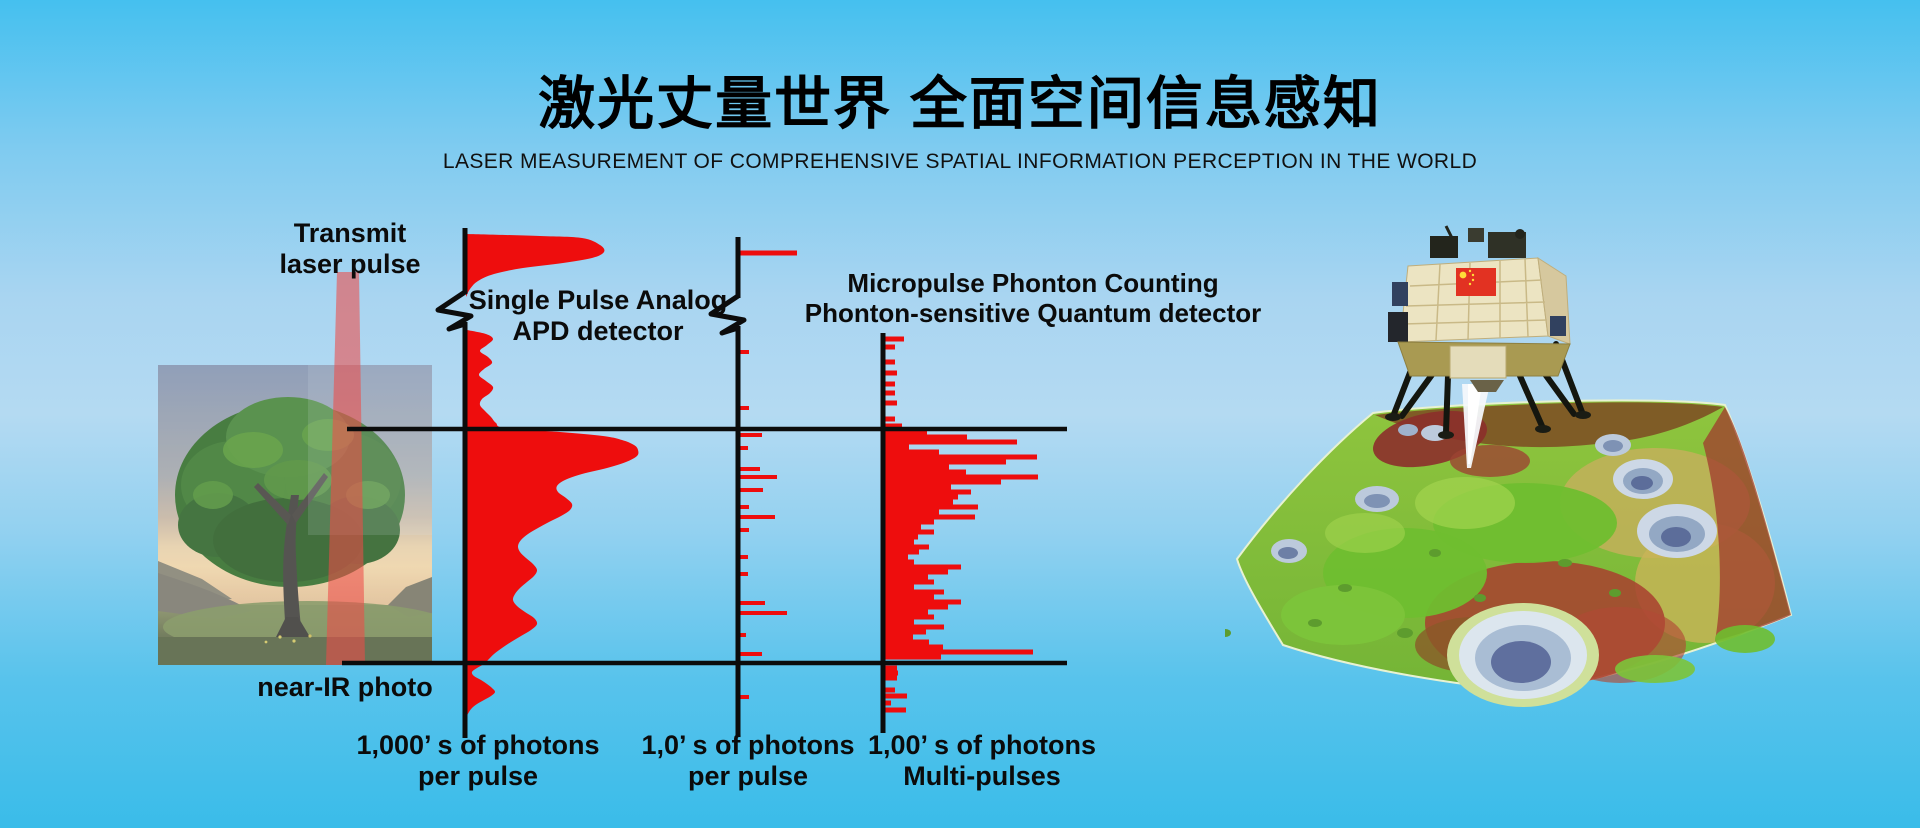 The width and height of the screenshot is (1920, 828). I want to click on transmit-laser-pulse-label: Transmit laser pulse, so click(350, 249).